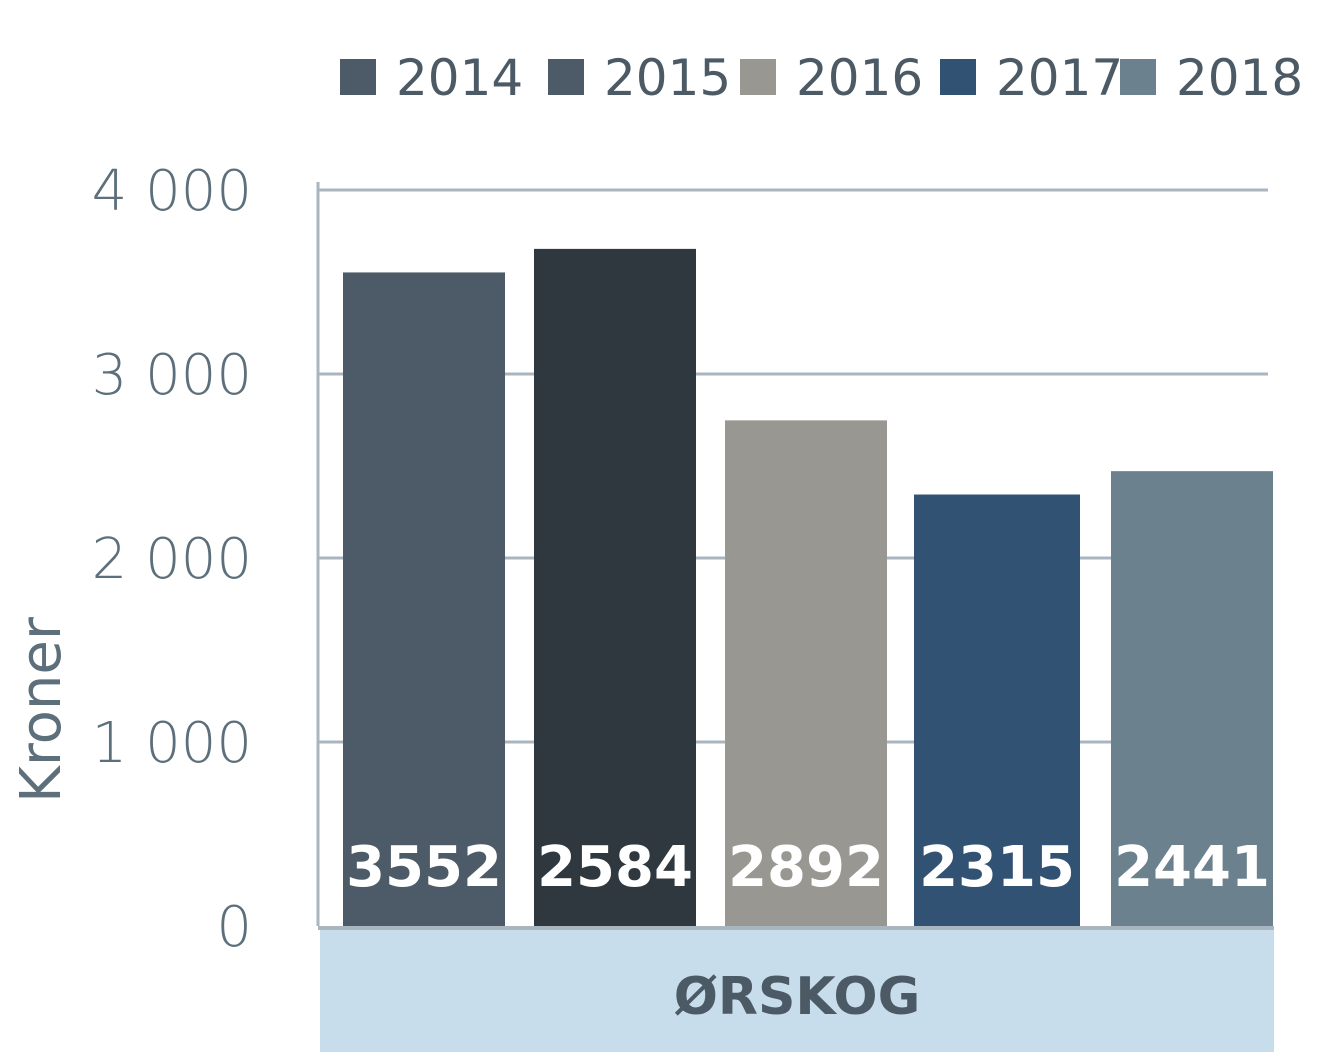  I want to click on bar-2018, so click(1192, 698).